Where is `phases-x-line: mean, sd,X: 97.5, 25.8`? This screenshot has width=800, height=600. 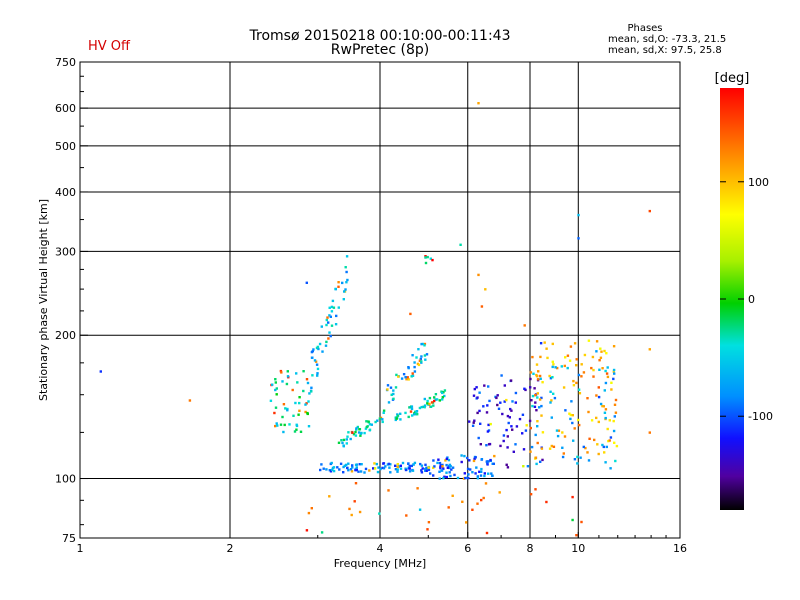 phases-x-line: mean, sd,X: 97.5, 25.8 is located at coordinates (665, 50).